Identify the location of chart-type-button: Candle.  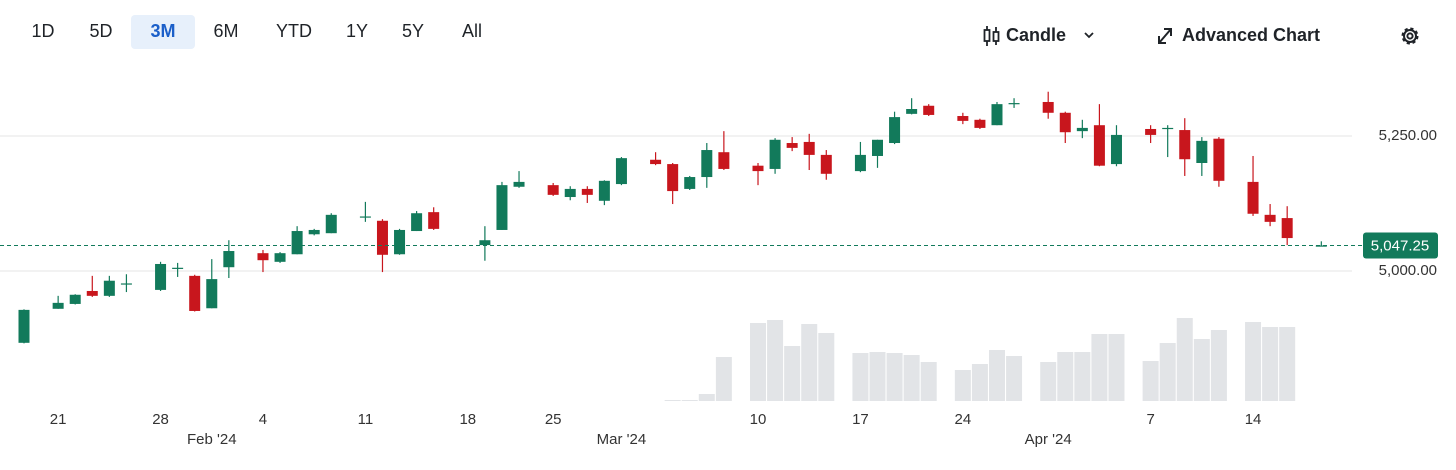
(1036, 35).